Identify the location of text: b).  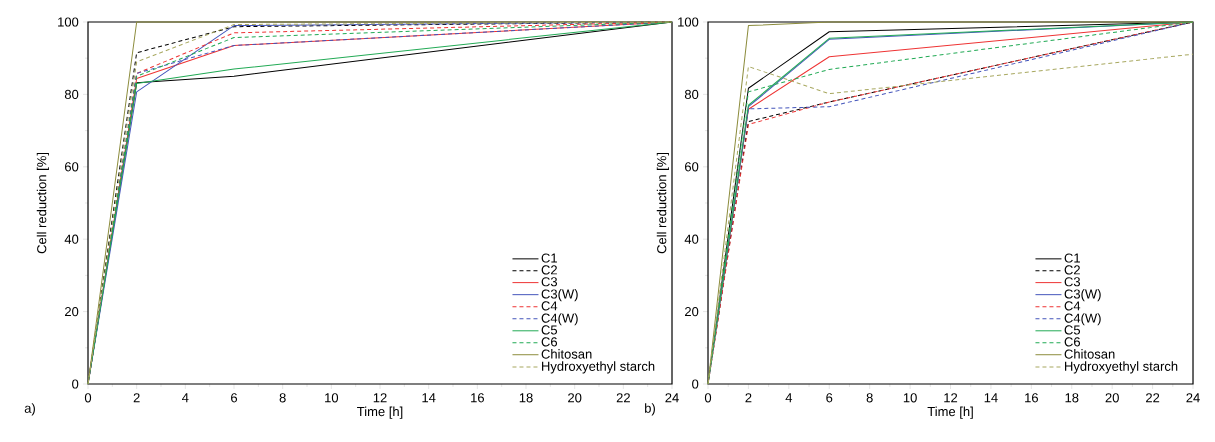
(650, 409).